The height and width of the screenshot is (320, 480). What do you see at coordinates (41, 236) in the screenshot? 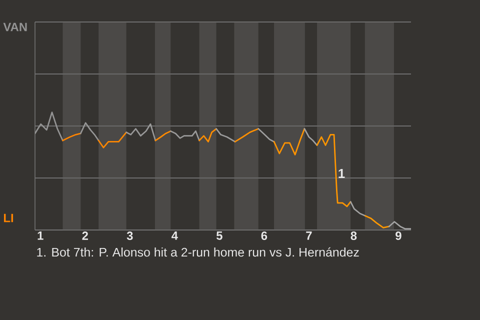
I see `x-tick-label: 1` at bounding box center [41, 236].